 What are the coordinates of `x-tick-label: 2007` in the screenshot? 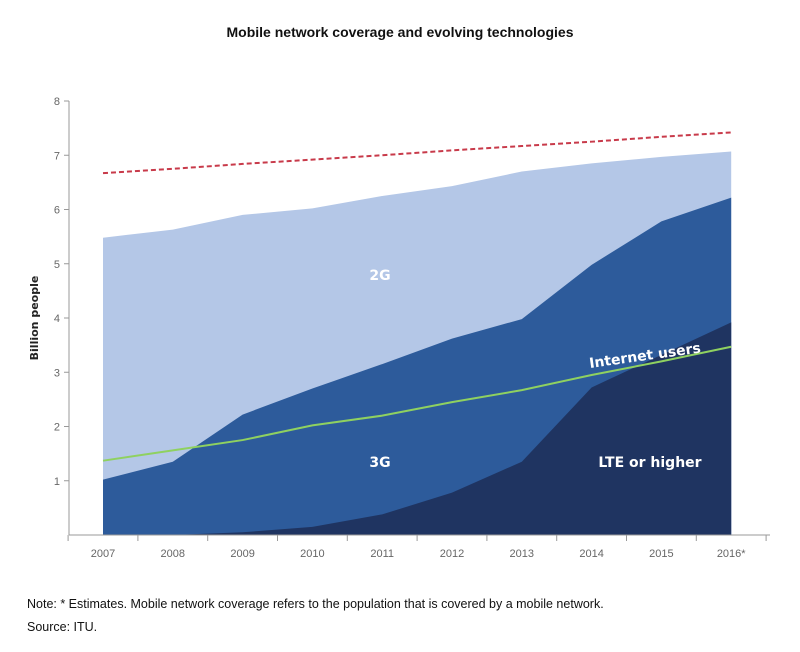 It's located at (103, 554).